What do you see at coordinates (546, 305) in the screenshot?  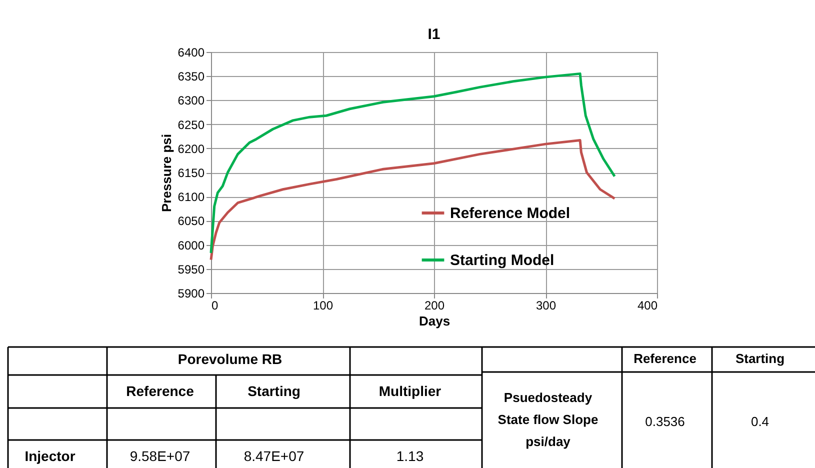 I see `x-tick-label: 300` at bounding box center [546, 305].